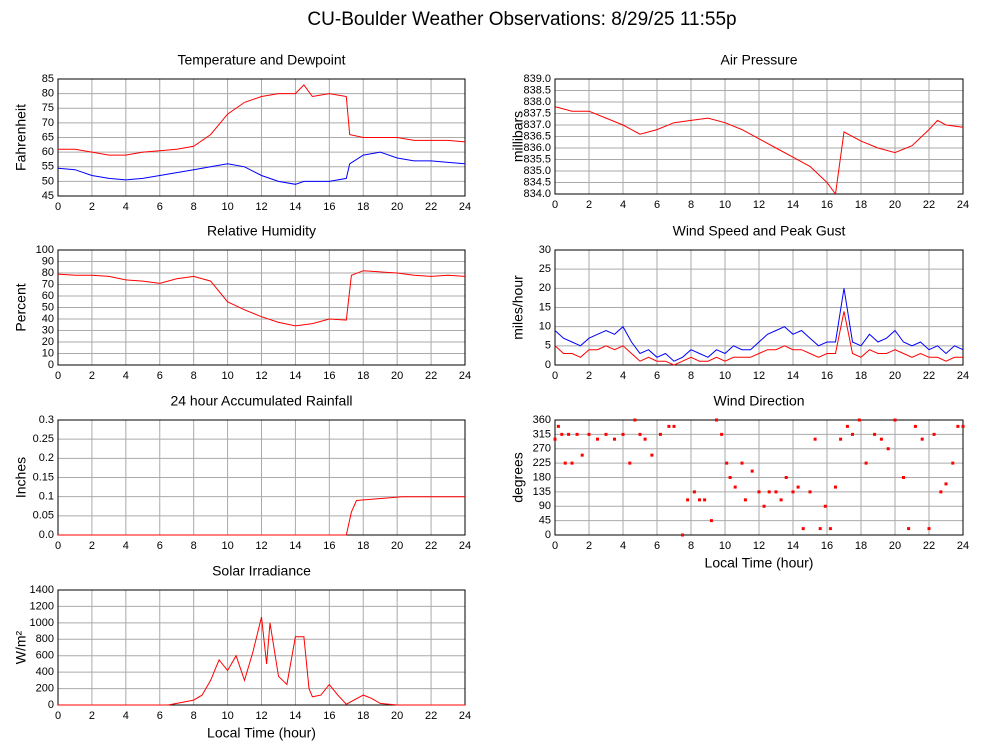  What do you see at coordinates (48, 108) in the screenshot?
I see `y-tick-label: 75` at bounding box center [48, 108].